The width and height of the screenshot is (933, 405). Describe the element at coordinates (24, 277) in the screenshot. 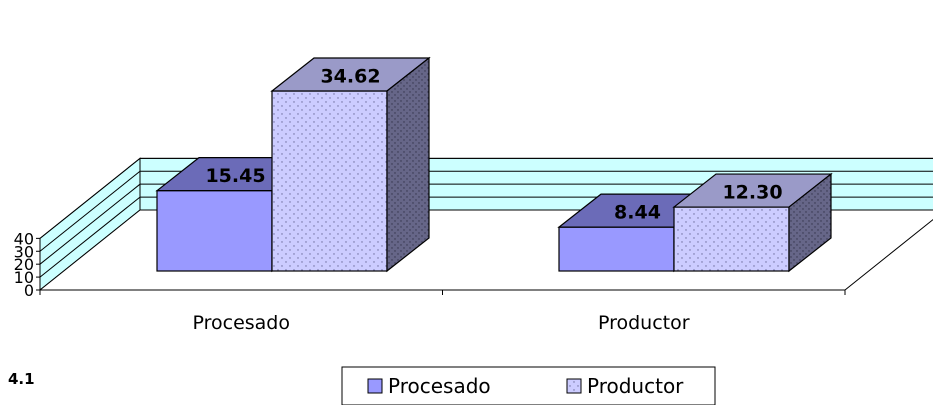

I see `y-tick-label: 10` at that location.